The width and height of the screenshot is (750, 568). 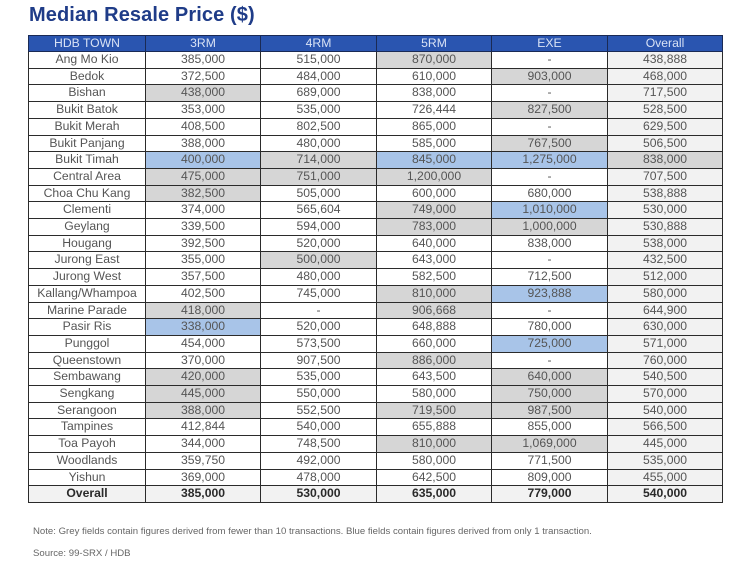 What do you see at coordinates (549, 143) in the screenshot?
I see `cell-exe: 767,500` at bounding box center [549, 143].